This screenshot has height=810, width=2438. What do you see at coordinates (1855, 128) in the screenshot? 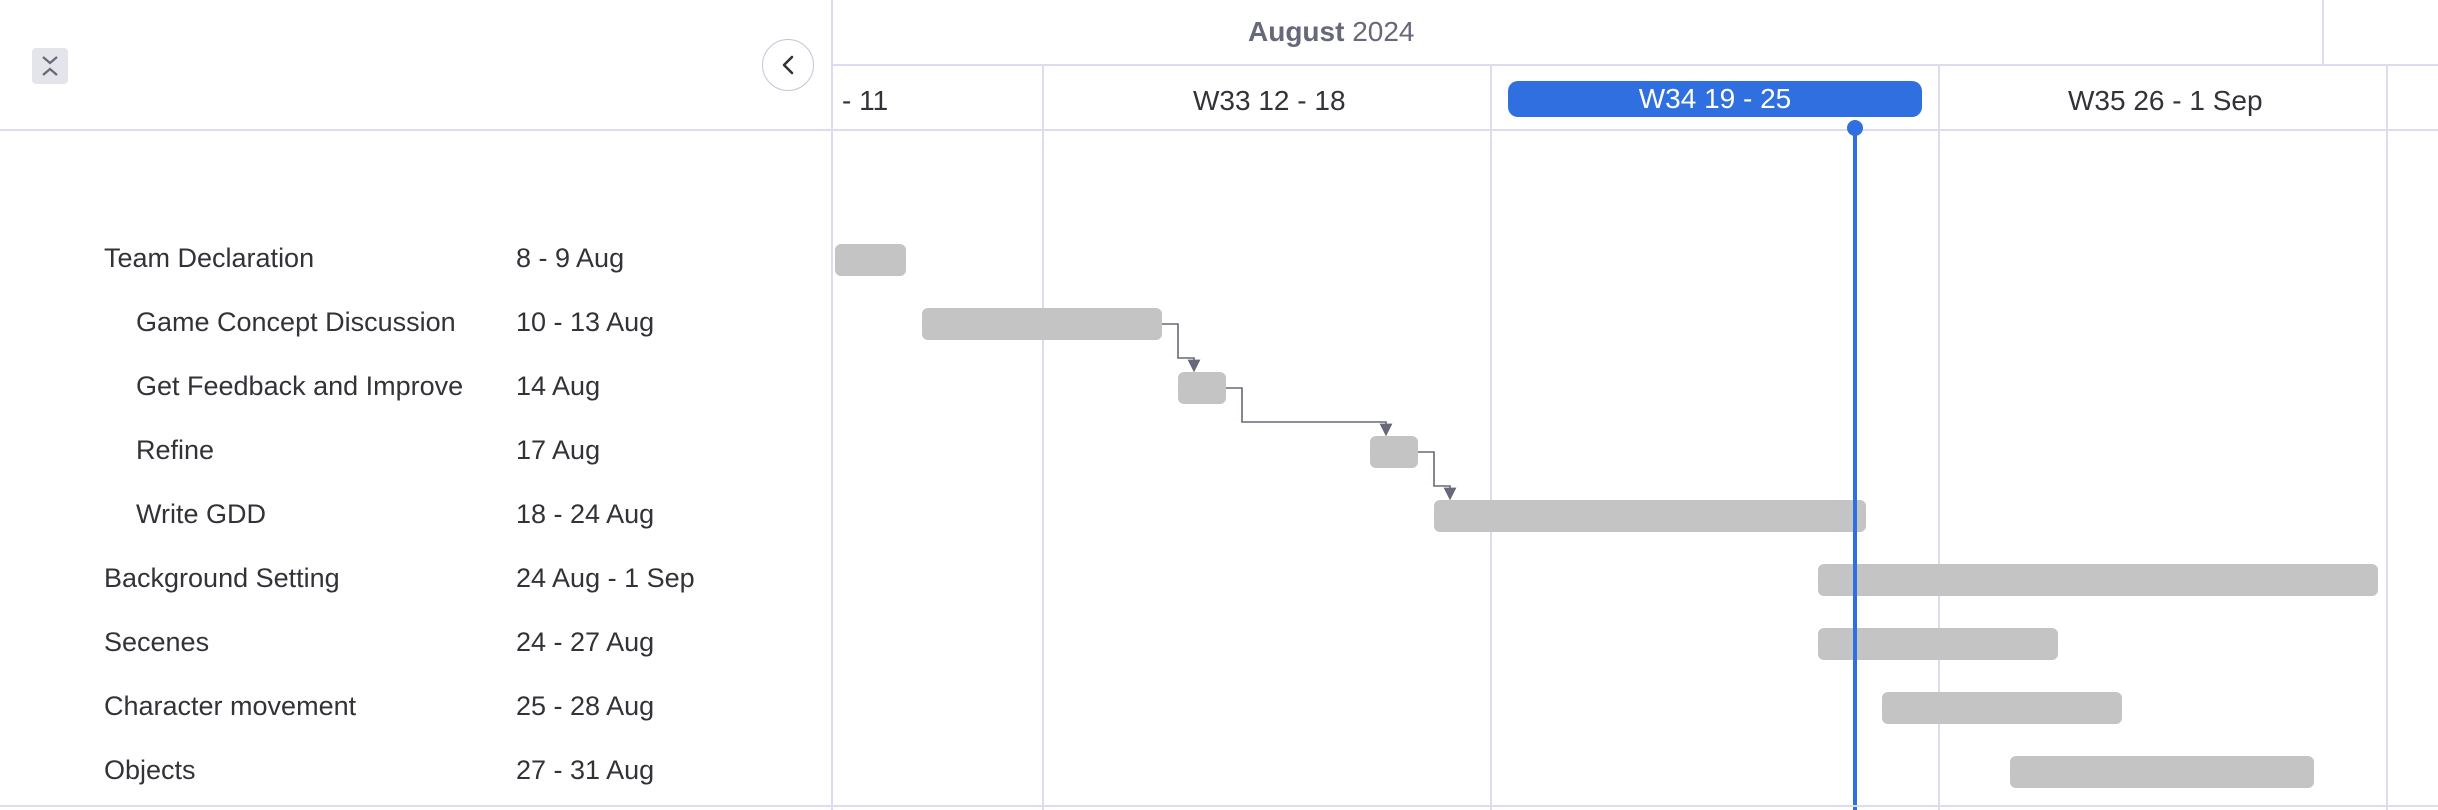
I see `today-marker-dot` at bounding box center [1855, 128].